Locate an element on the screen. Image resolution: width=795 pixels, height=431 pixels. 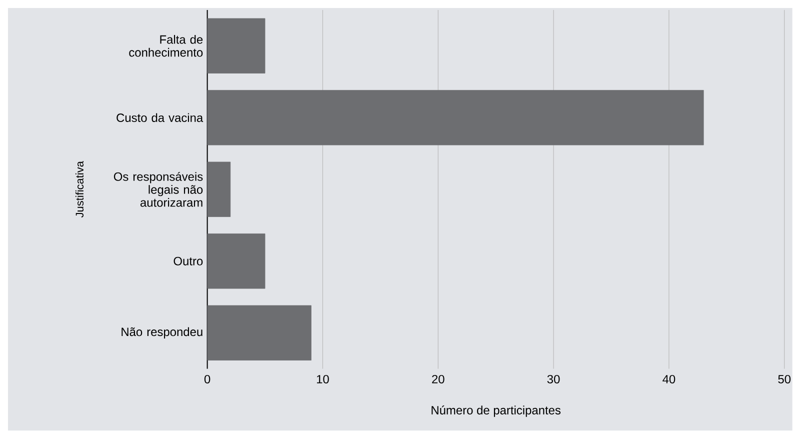
y-axis-title: Justificativa is located at coordinates (79, 189).